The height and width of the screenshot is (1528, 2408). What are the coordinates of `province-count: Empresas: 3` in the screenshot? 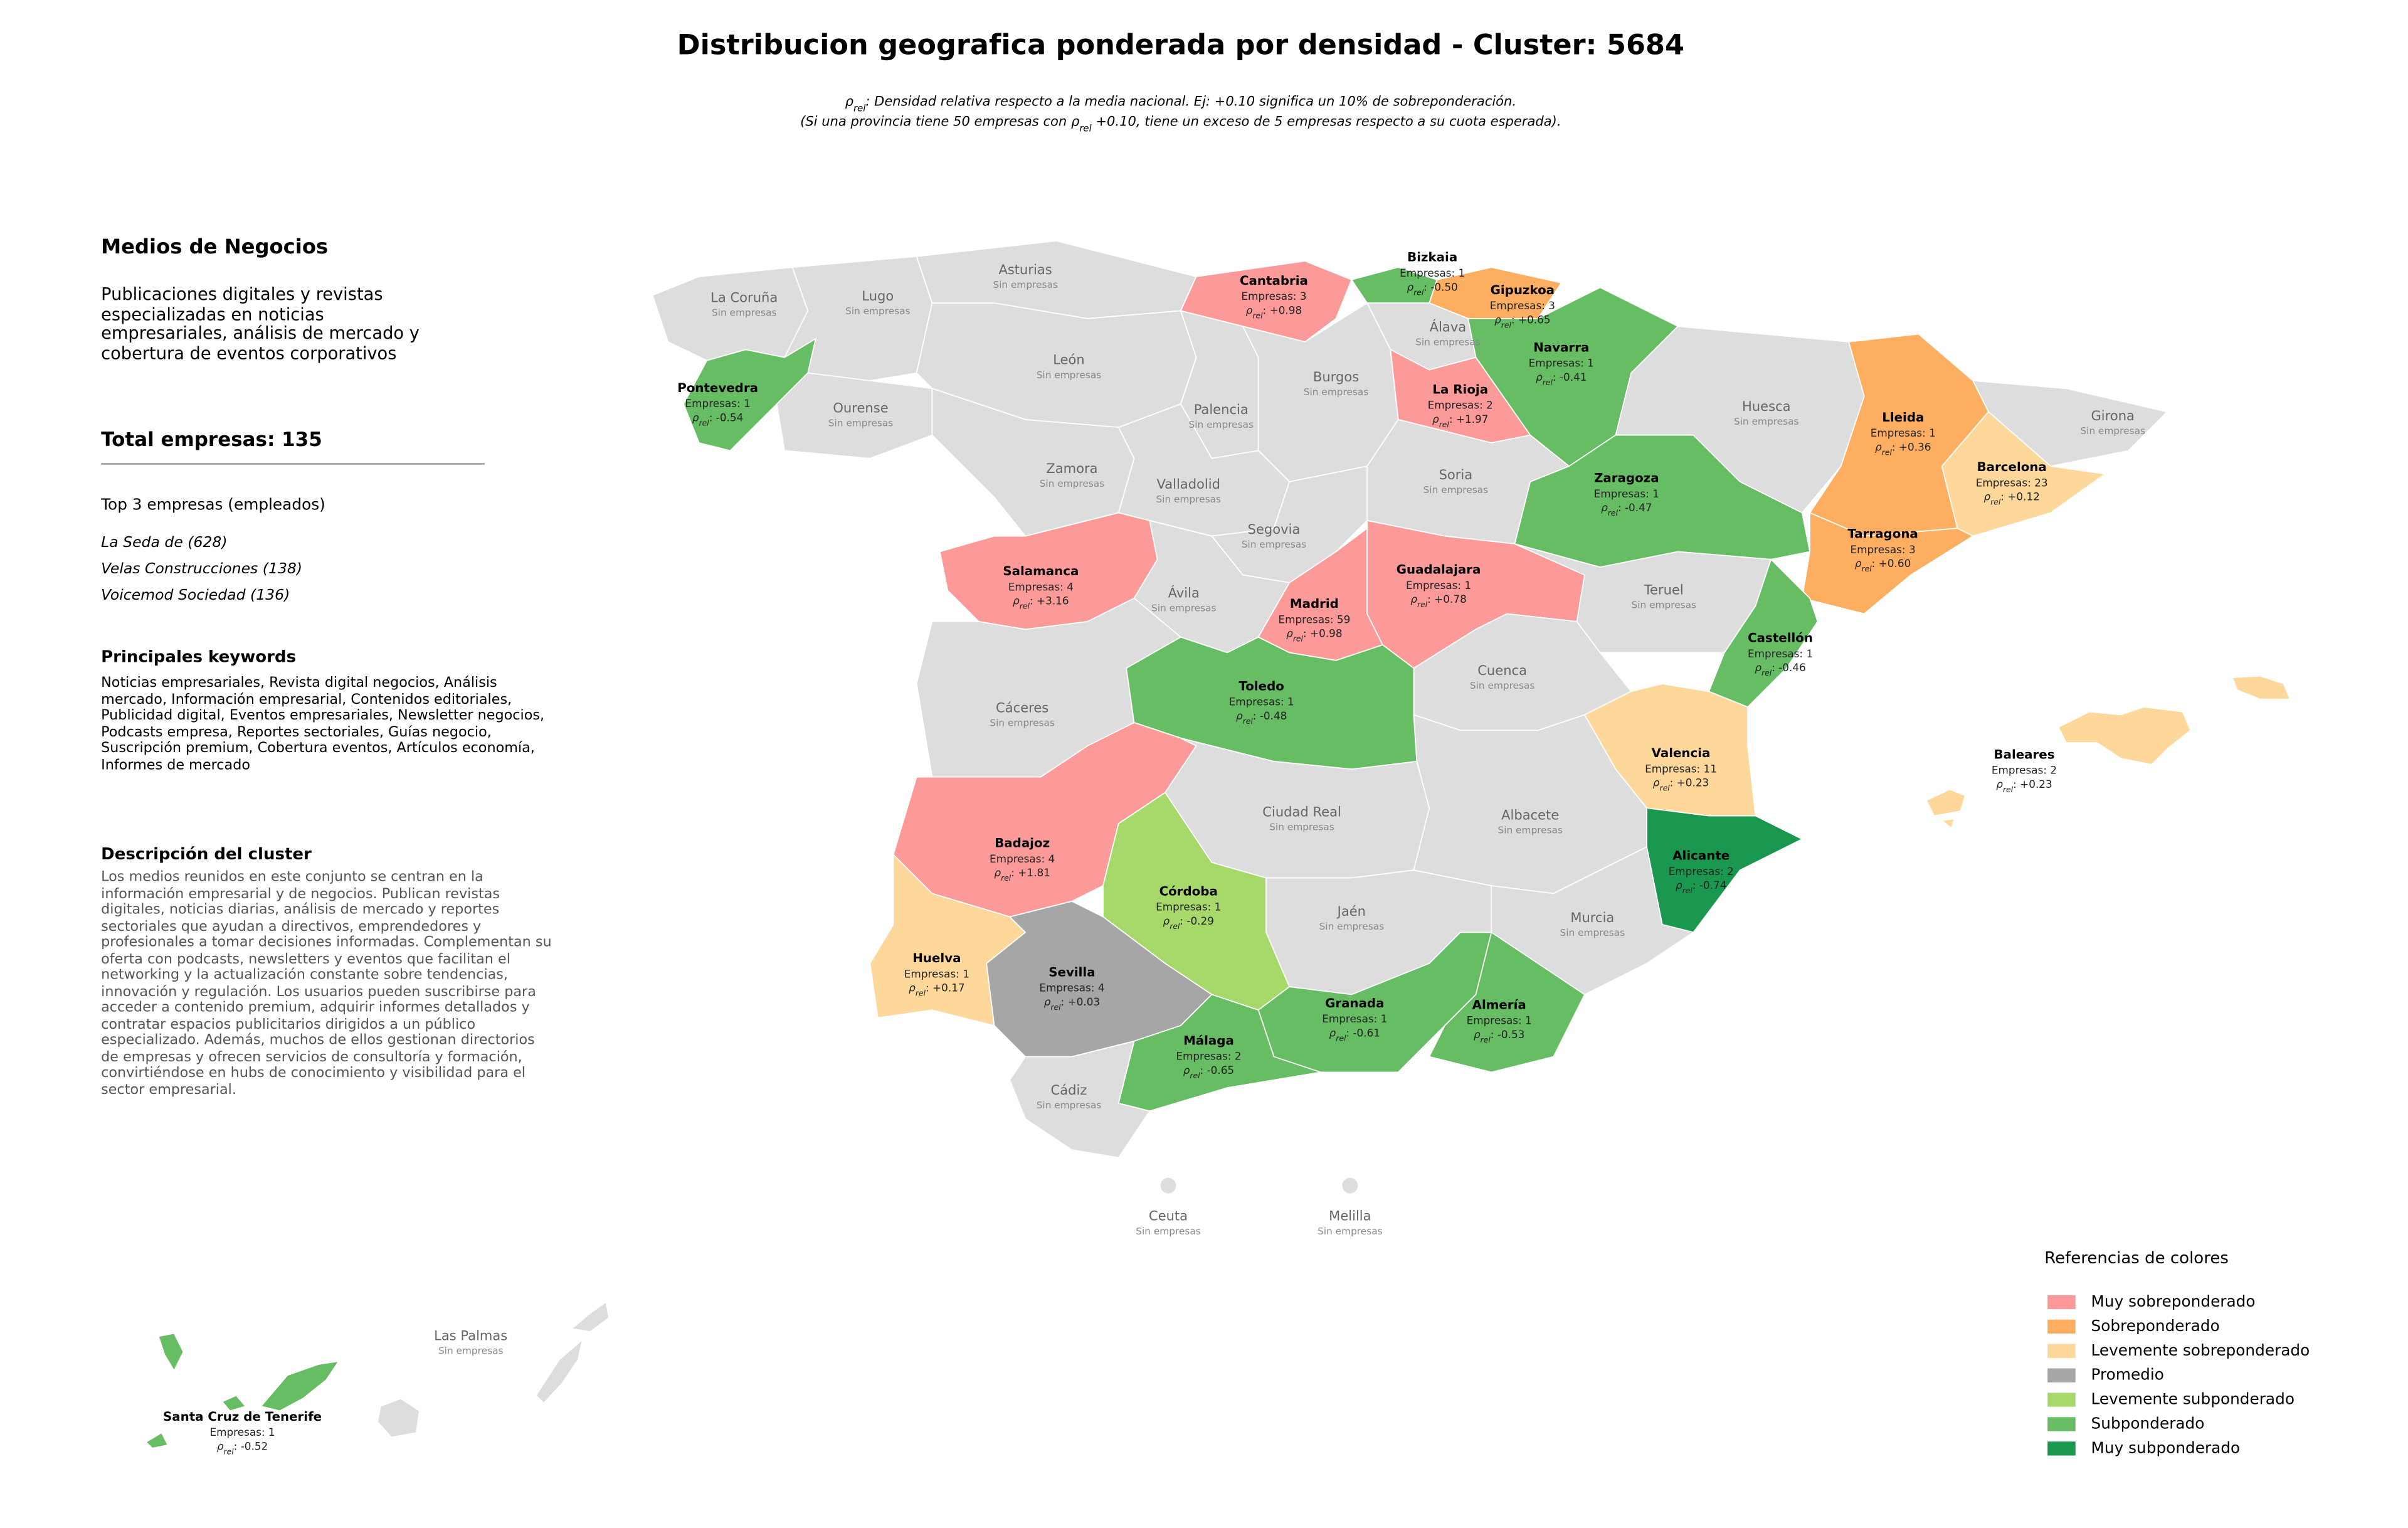 It's located at (1273, 296).